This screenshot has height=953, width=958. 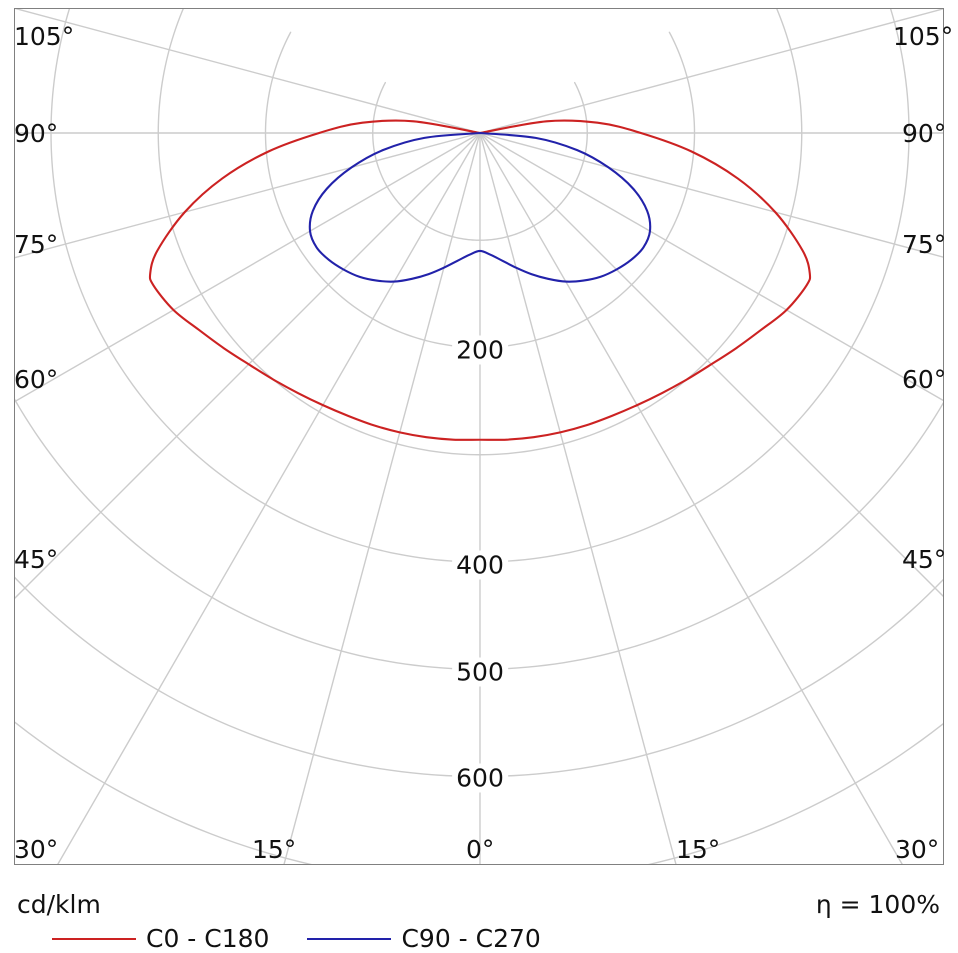 What do you see at coordinates (296, 938) in the screenshot?
I see `legend: C0 - C180 C90 - C270` at bounding box center [296, 938].